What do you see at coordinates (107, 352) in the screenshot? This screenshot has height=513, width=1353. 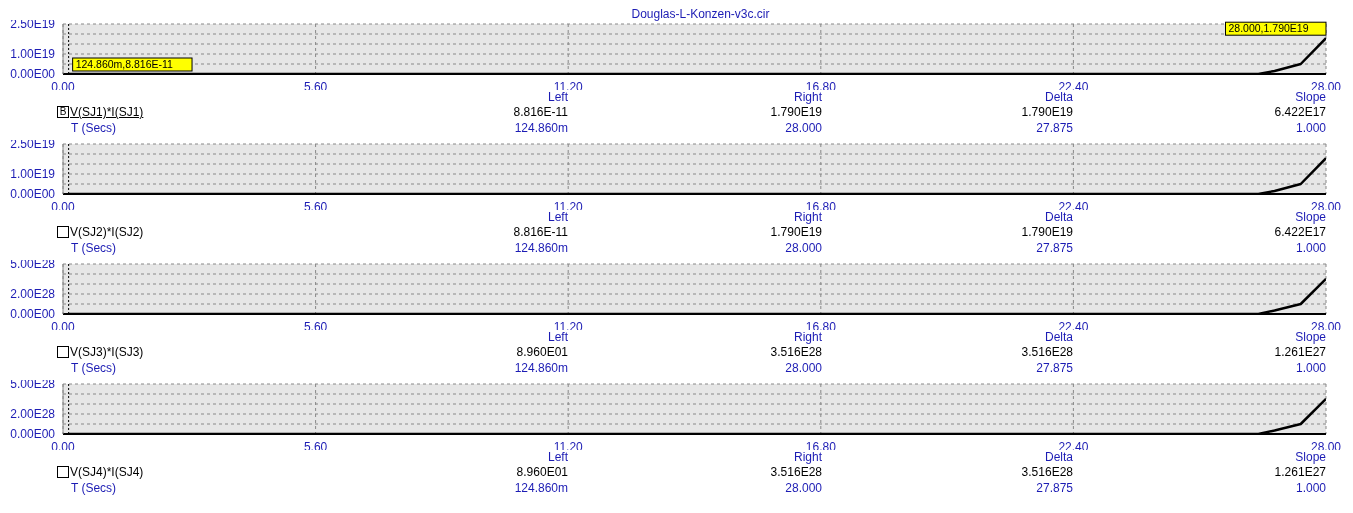 I see `legend-label: V(SJ3)*I(SJ3)` at bounding box center [107, 352].